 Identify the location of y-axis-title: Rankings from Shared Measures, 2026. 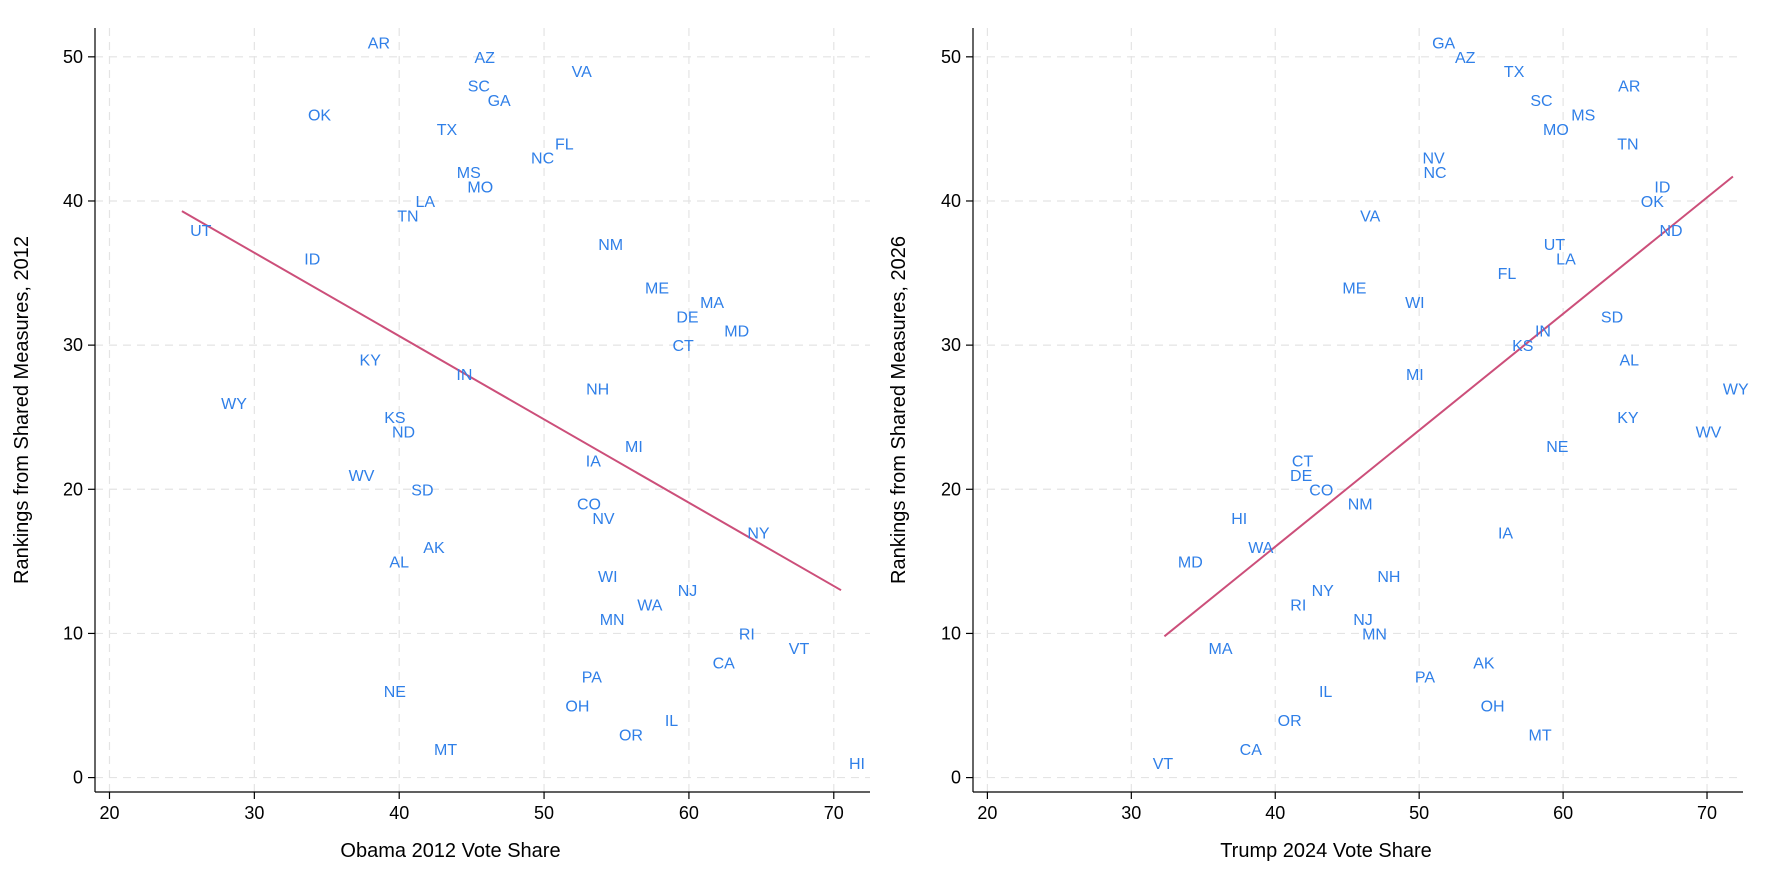
(899, 410).